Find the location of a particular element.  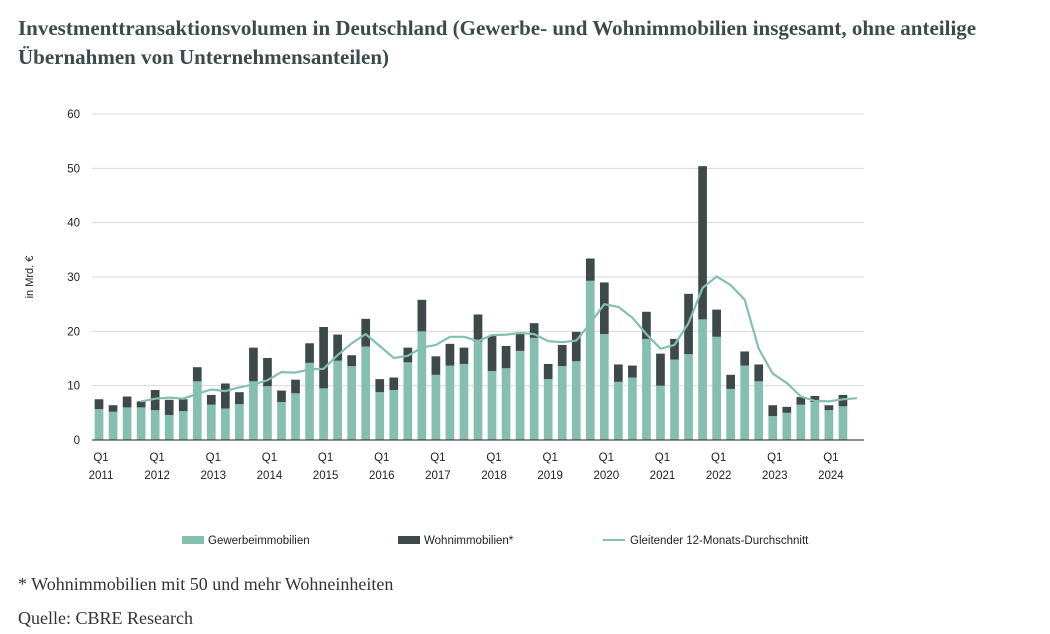

x-tick-year: 2016 is located at coordinates (382, 476).